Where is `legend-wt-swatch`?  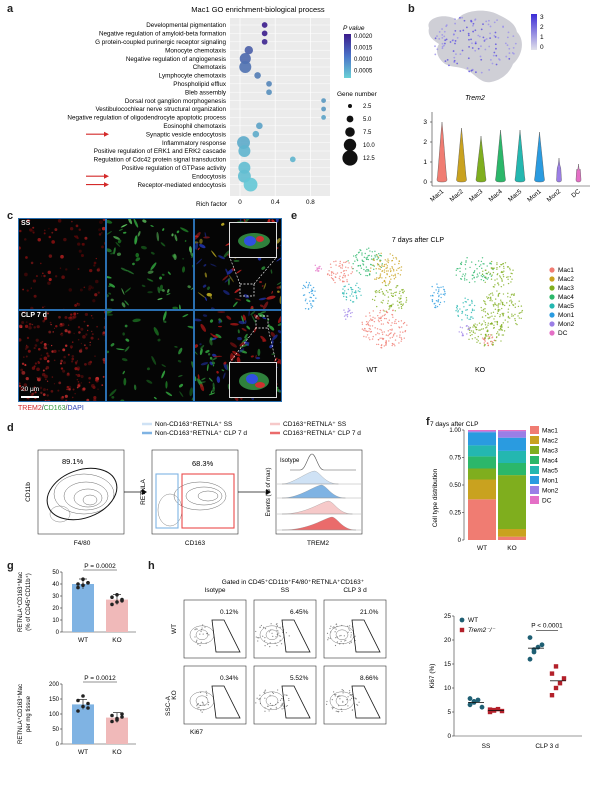
legend-wt-swatch is located at coordinates (462, 620).